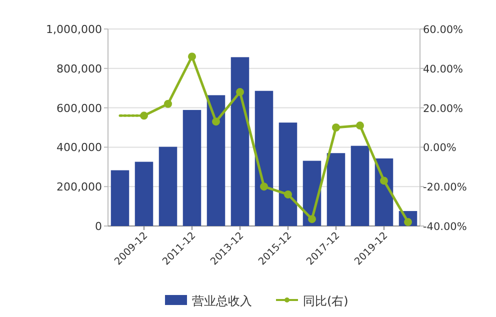  What do you see at coordinates (325, 301) in the screenshot?
I see `legend-label: 同比(右)` at bounding box center [325, 301].